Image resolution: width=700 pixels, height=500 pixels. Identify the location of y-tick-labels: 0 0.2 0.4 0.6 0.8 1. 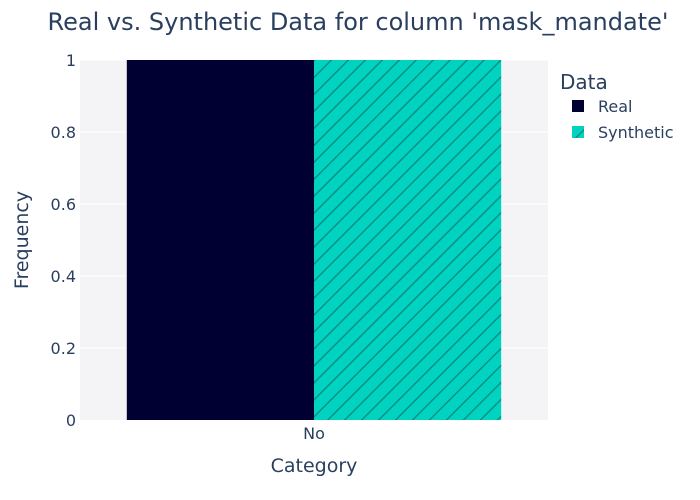
(63, 240).